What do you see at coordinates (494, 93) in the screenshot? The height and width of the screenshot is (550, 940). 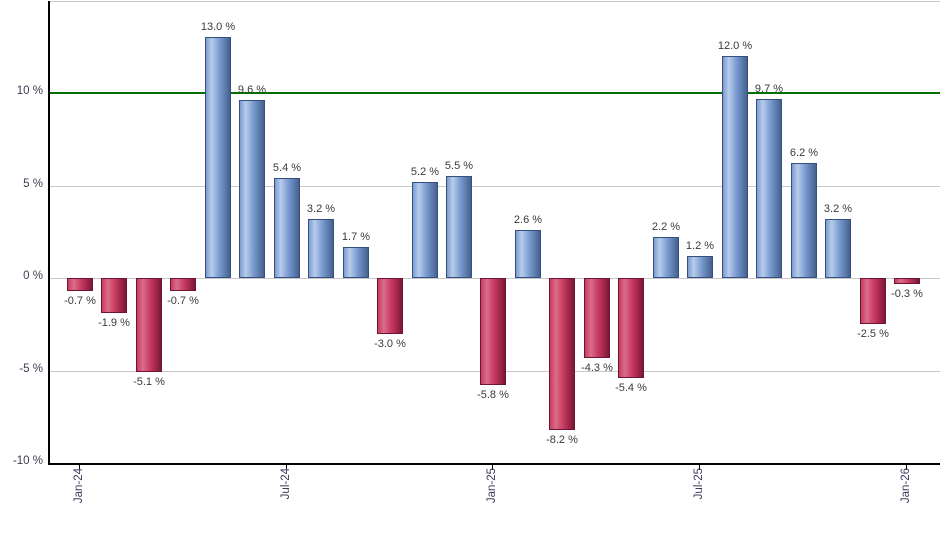 I see `threshold-line` at bounding box center [494, 93].